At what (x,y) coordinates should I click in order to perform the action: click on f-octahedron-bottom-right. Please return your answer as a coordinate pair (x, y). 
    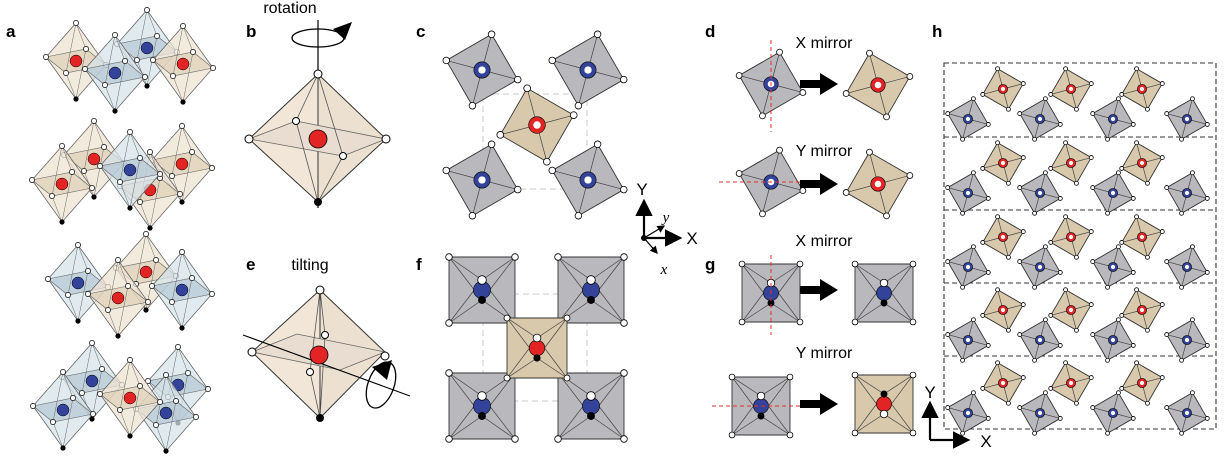
    Looking at the image, I should click on (591, 406).